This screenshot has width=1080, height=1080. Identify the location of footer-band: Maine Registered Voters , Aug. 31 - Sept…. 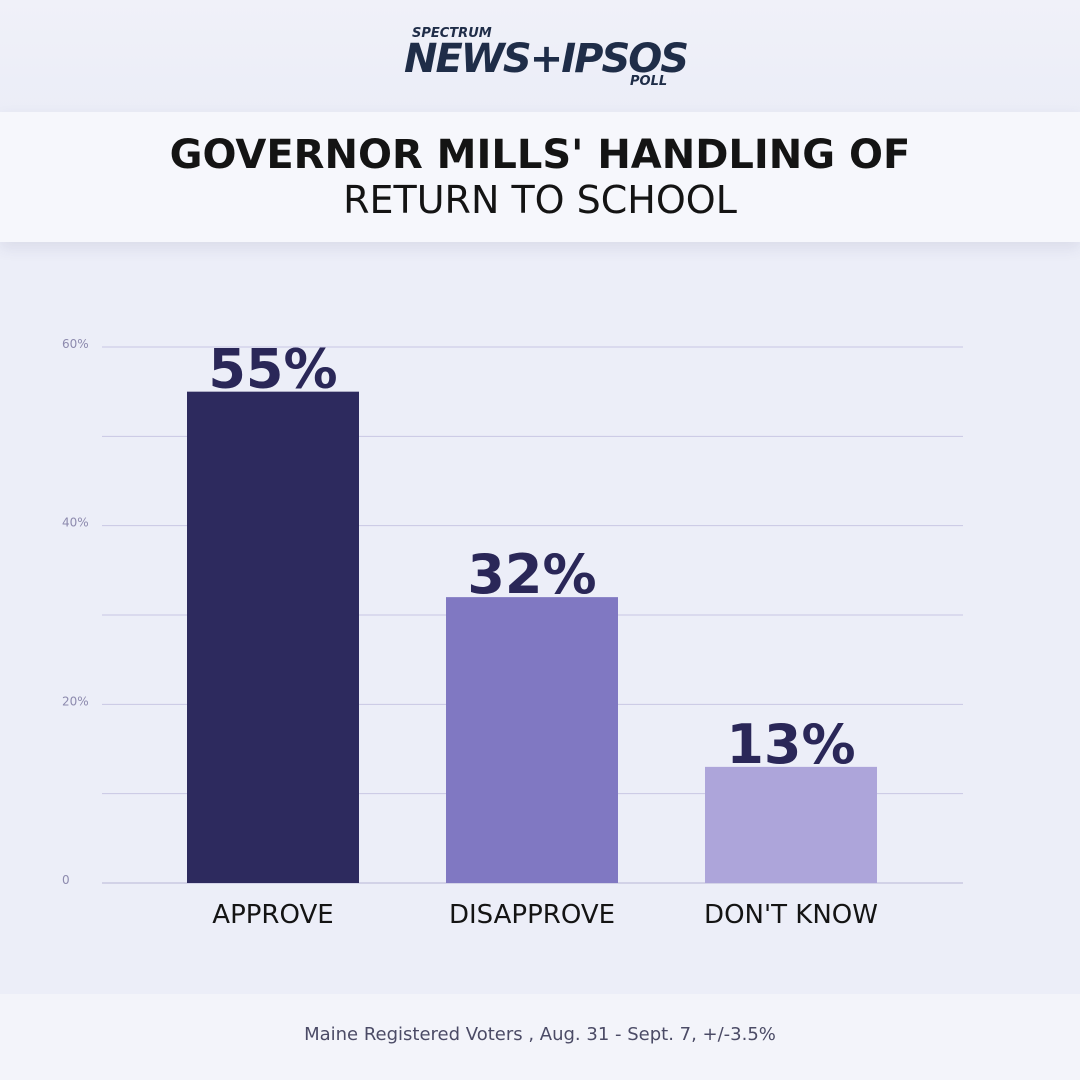
(540, 1037).